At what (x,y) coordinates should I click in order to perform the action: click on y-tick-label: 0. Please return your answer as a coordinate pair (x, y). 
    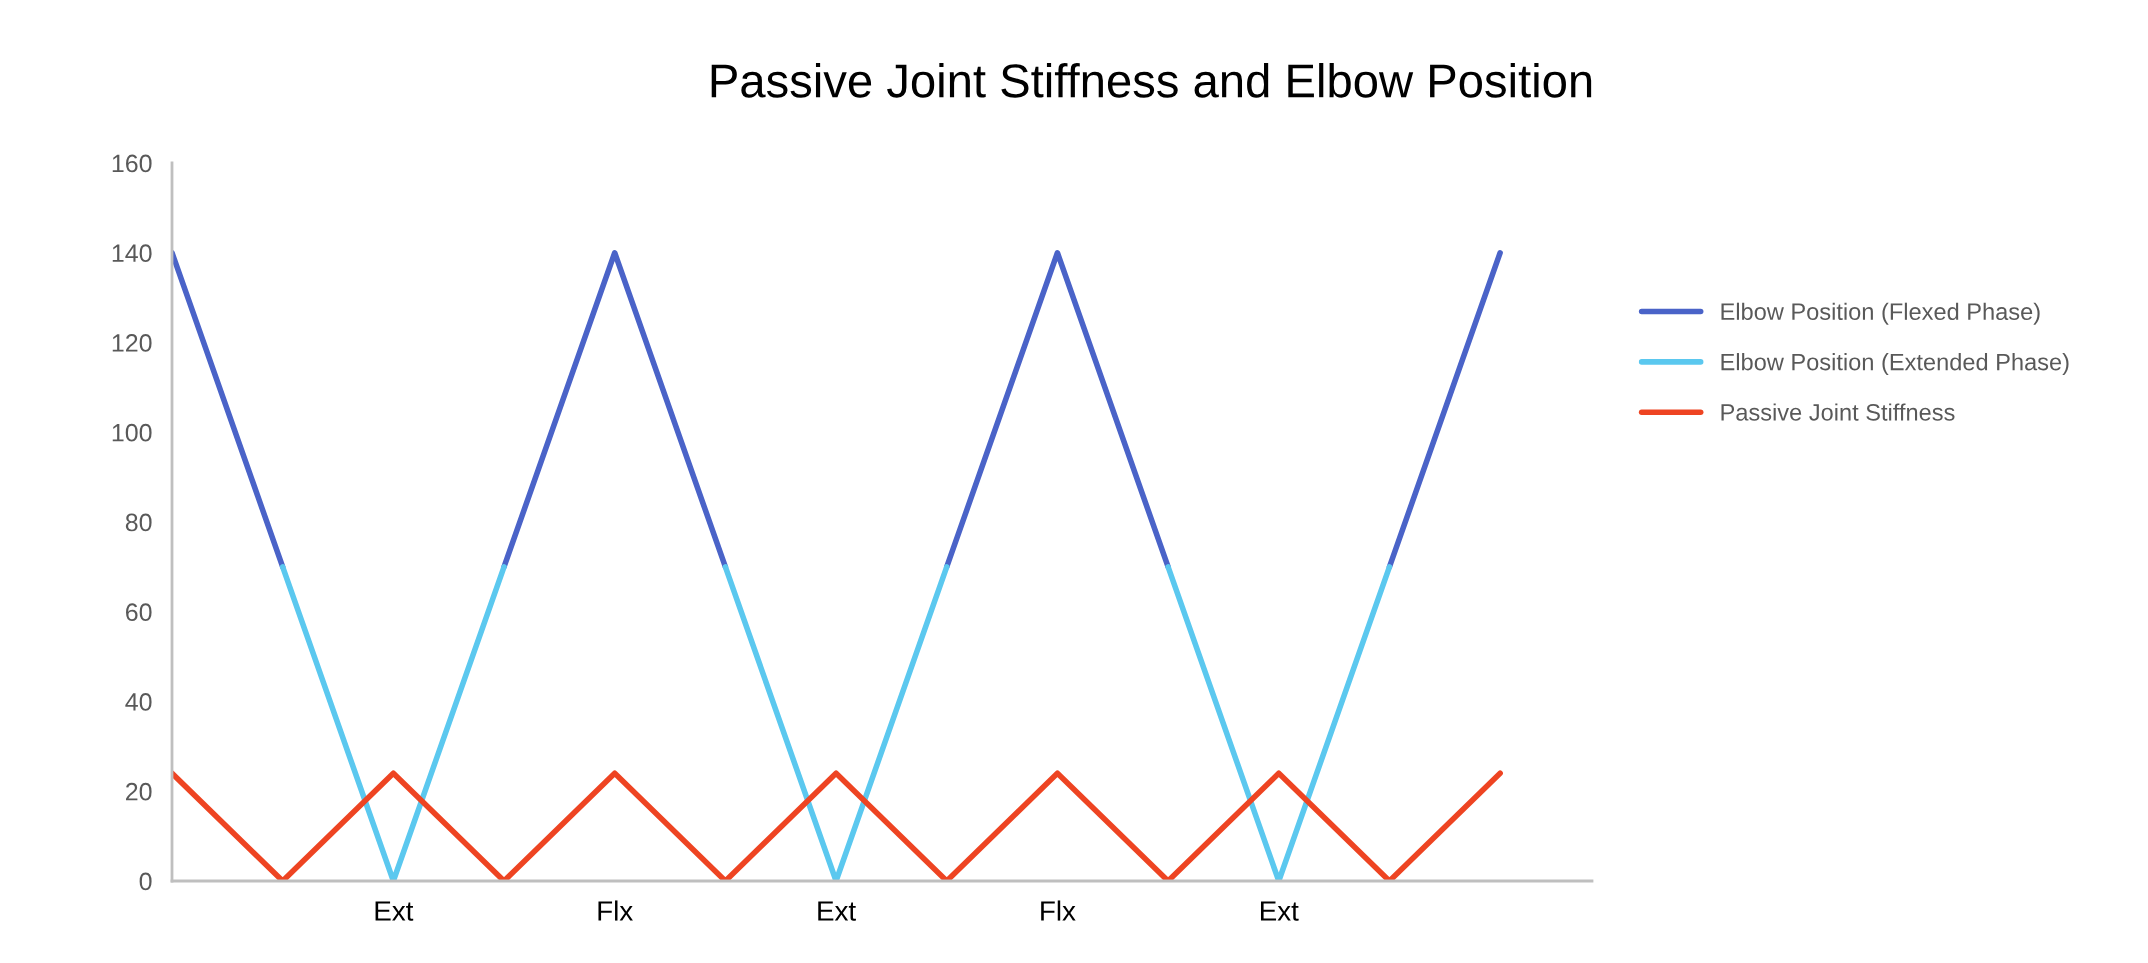
    Looking at the image, I should click on (145, 881).